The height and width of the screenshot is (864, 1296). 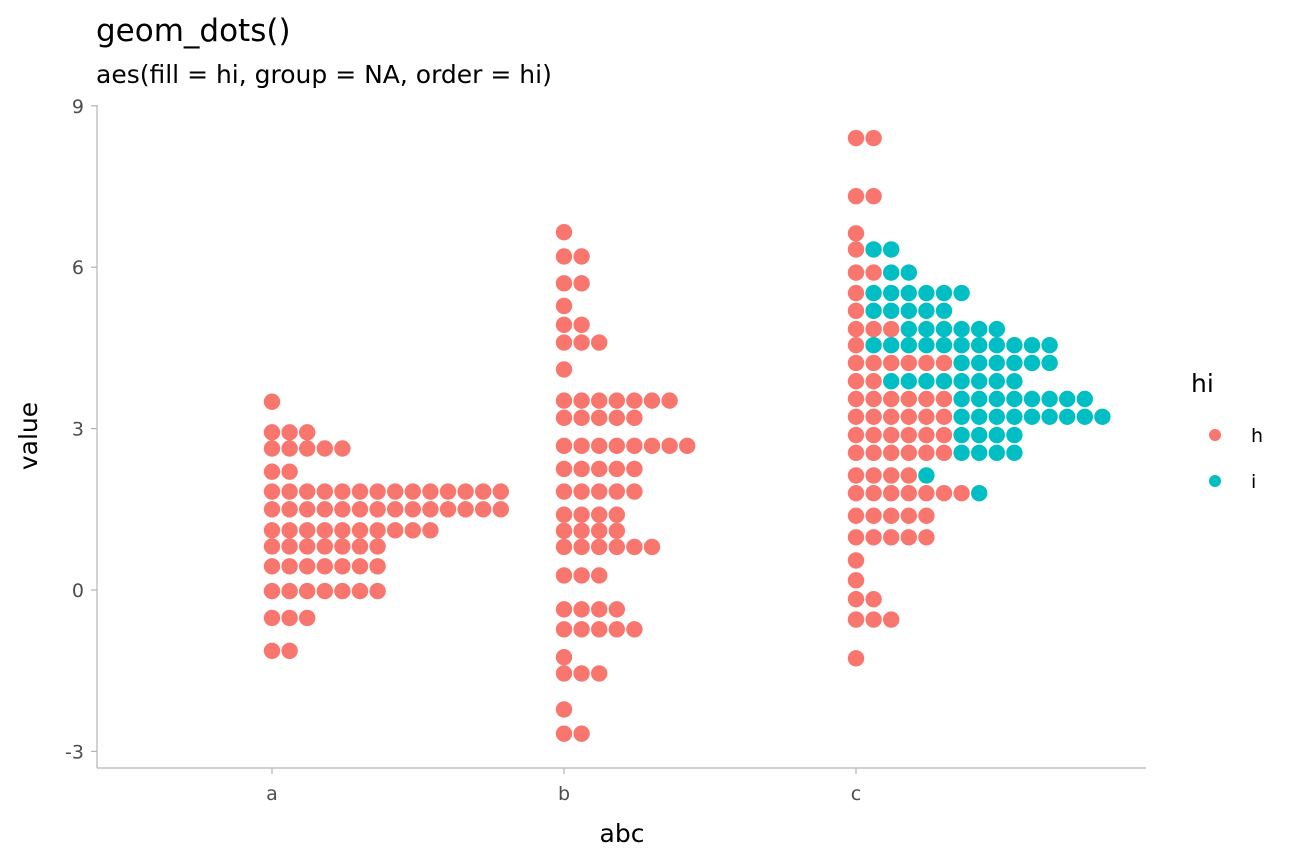 What do you see at coordinates (563, 786) in the screenshot?
I see `x-axis-ticks: a b c` at bounding box center [563, 786].